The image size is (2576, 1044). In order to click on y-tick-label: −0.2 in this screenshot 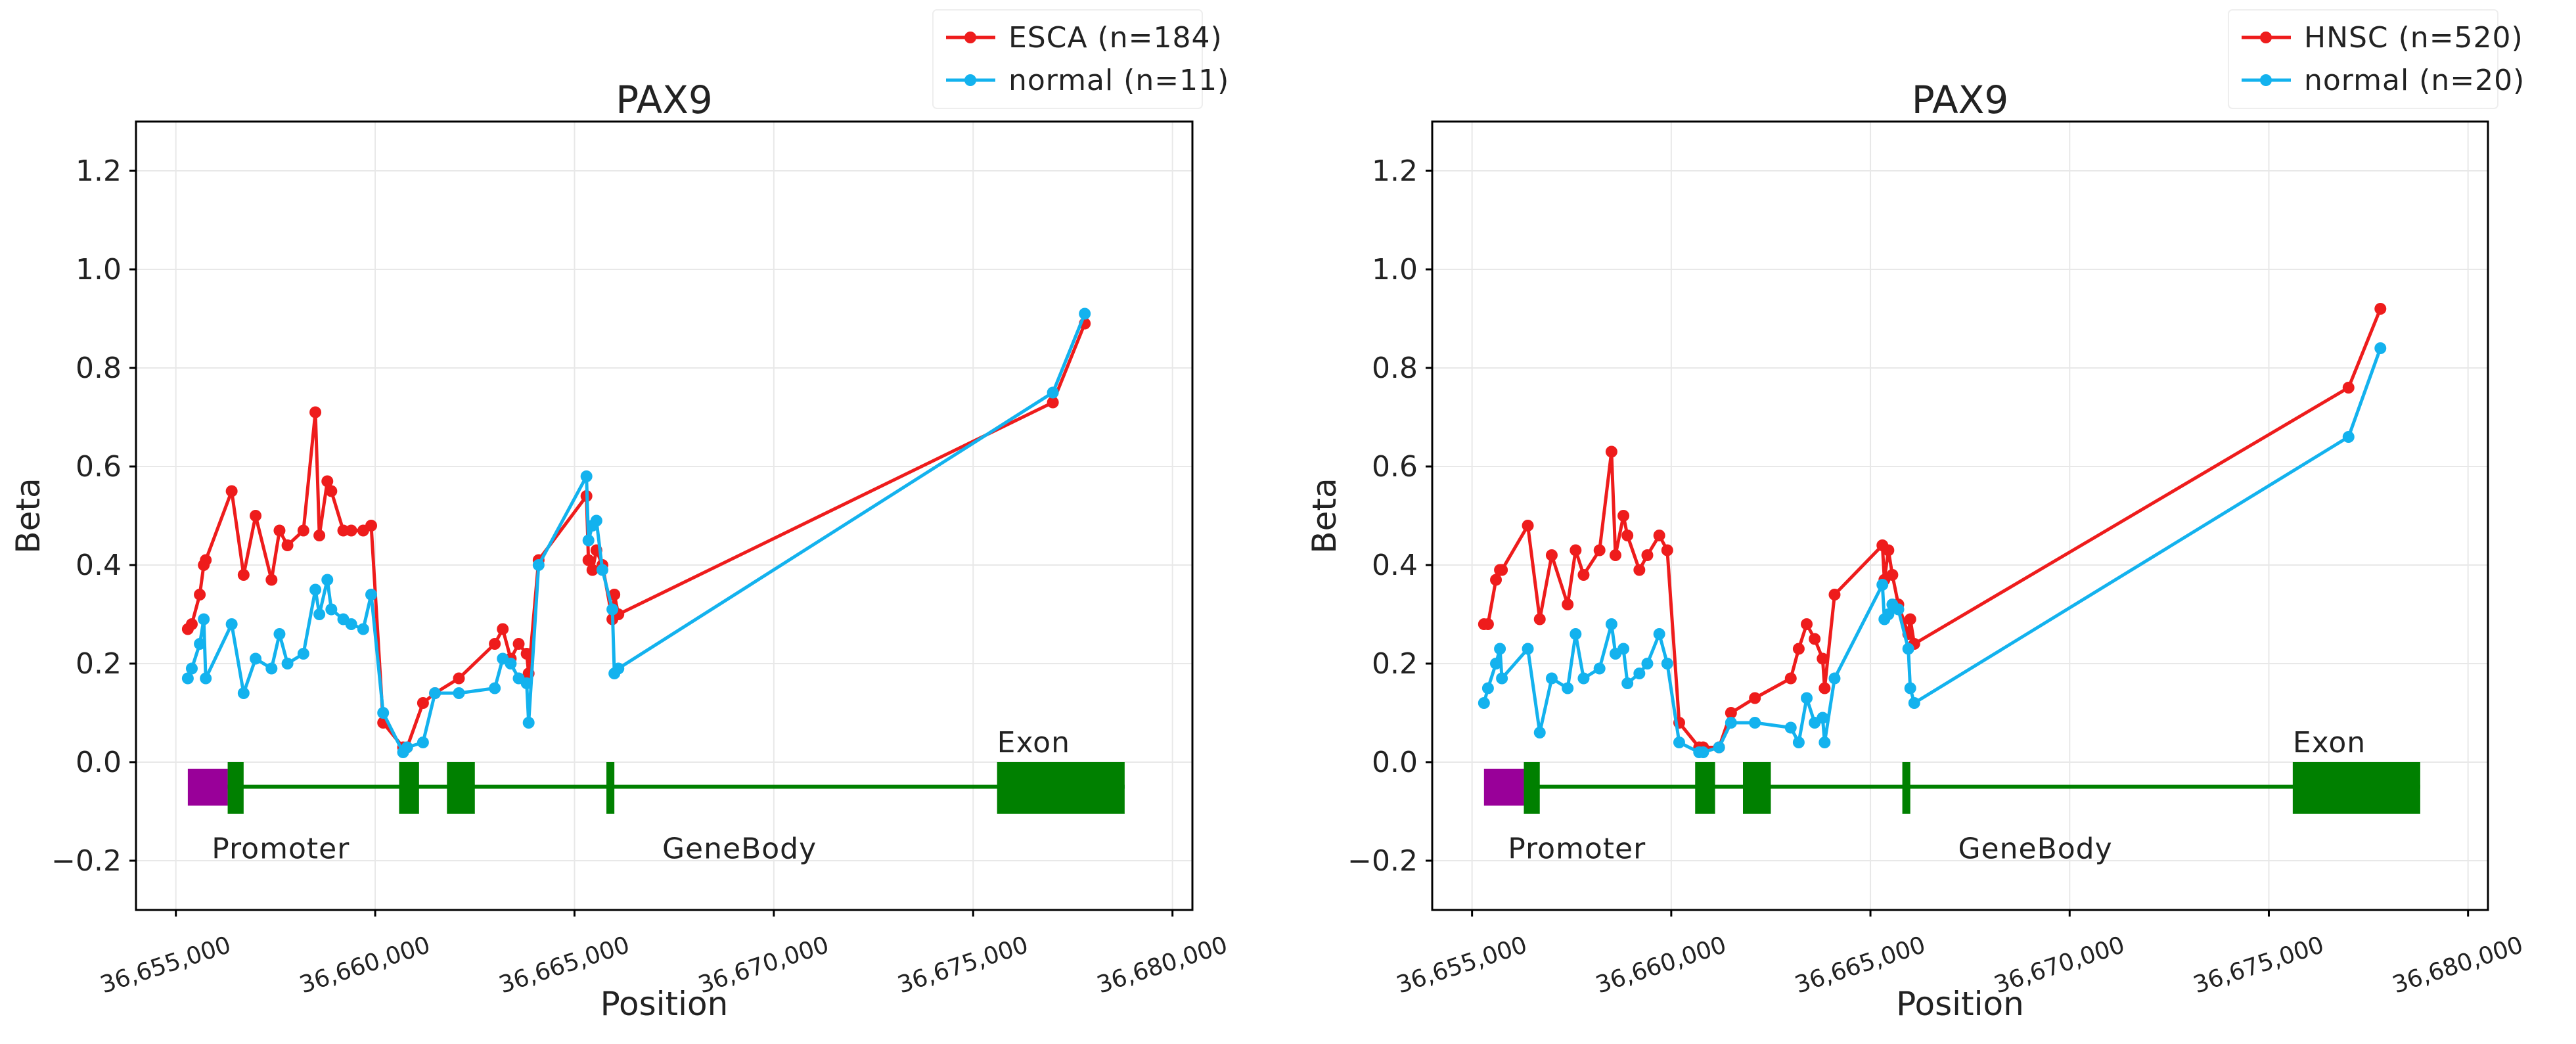, I will do `click(86, 861)`.